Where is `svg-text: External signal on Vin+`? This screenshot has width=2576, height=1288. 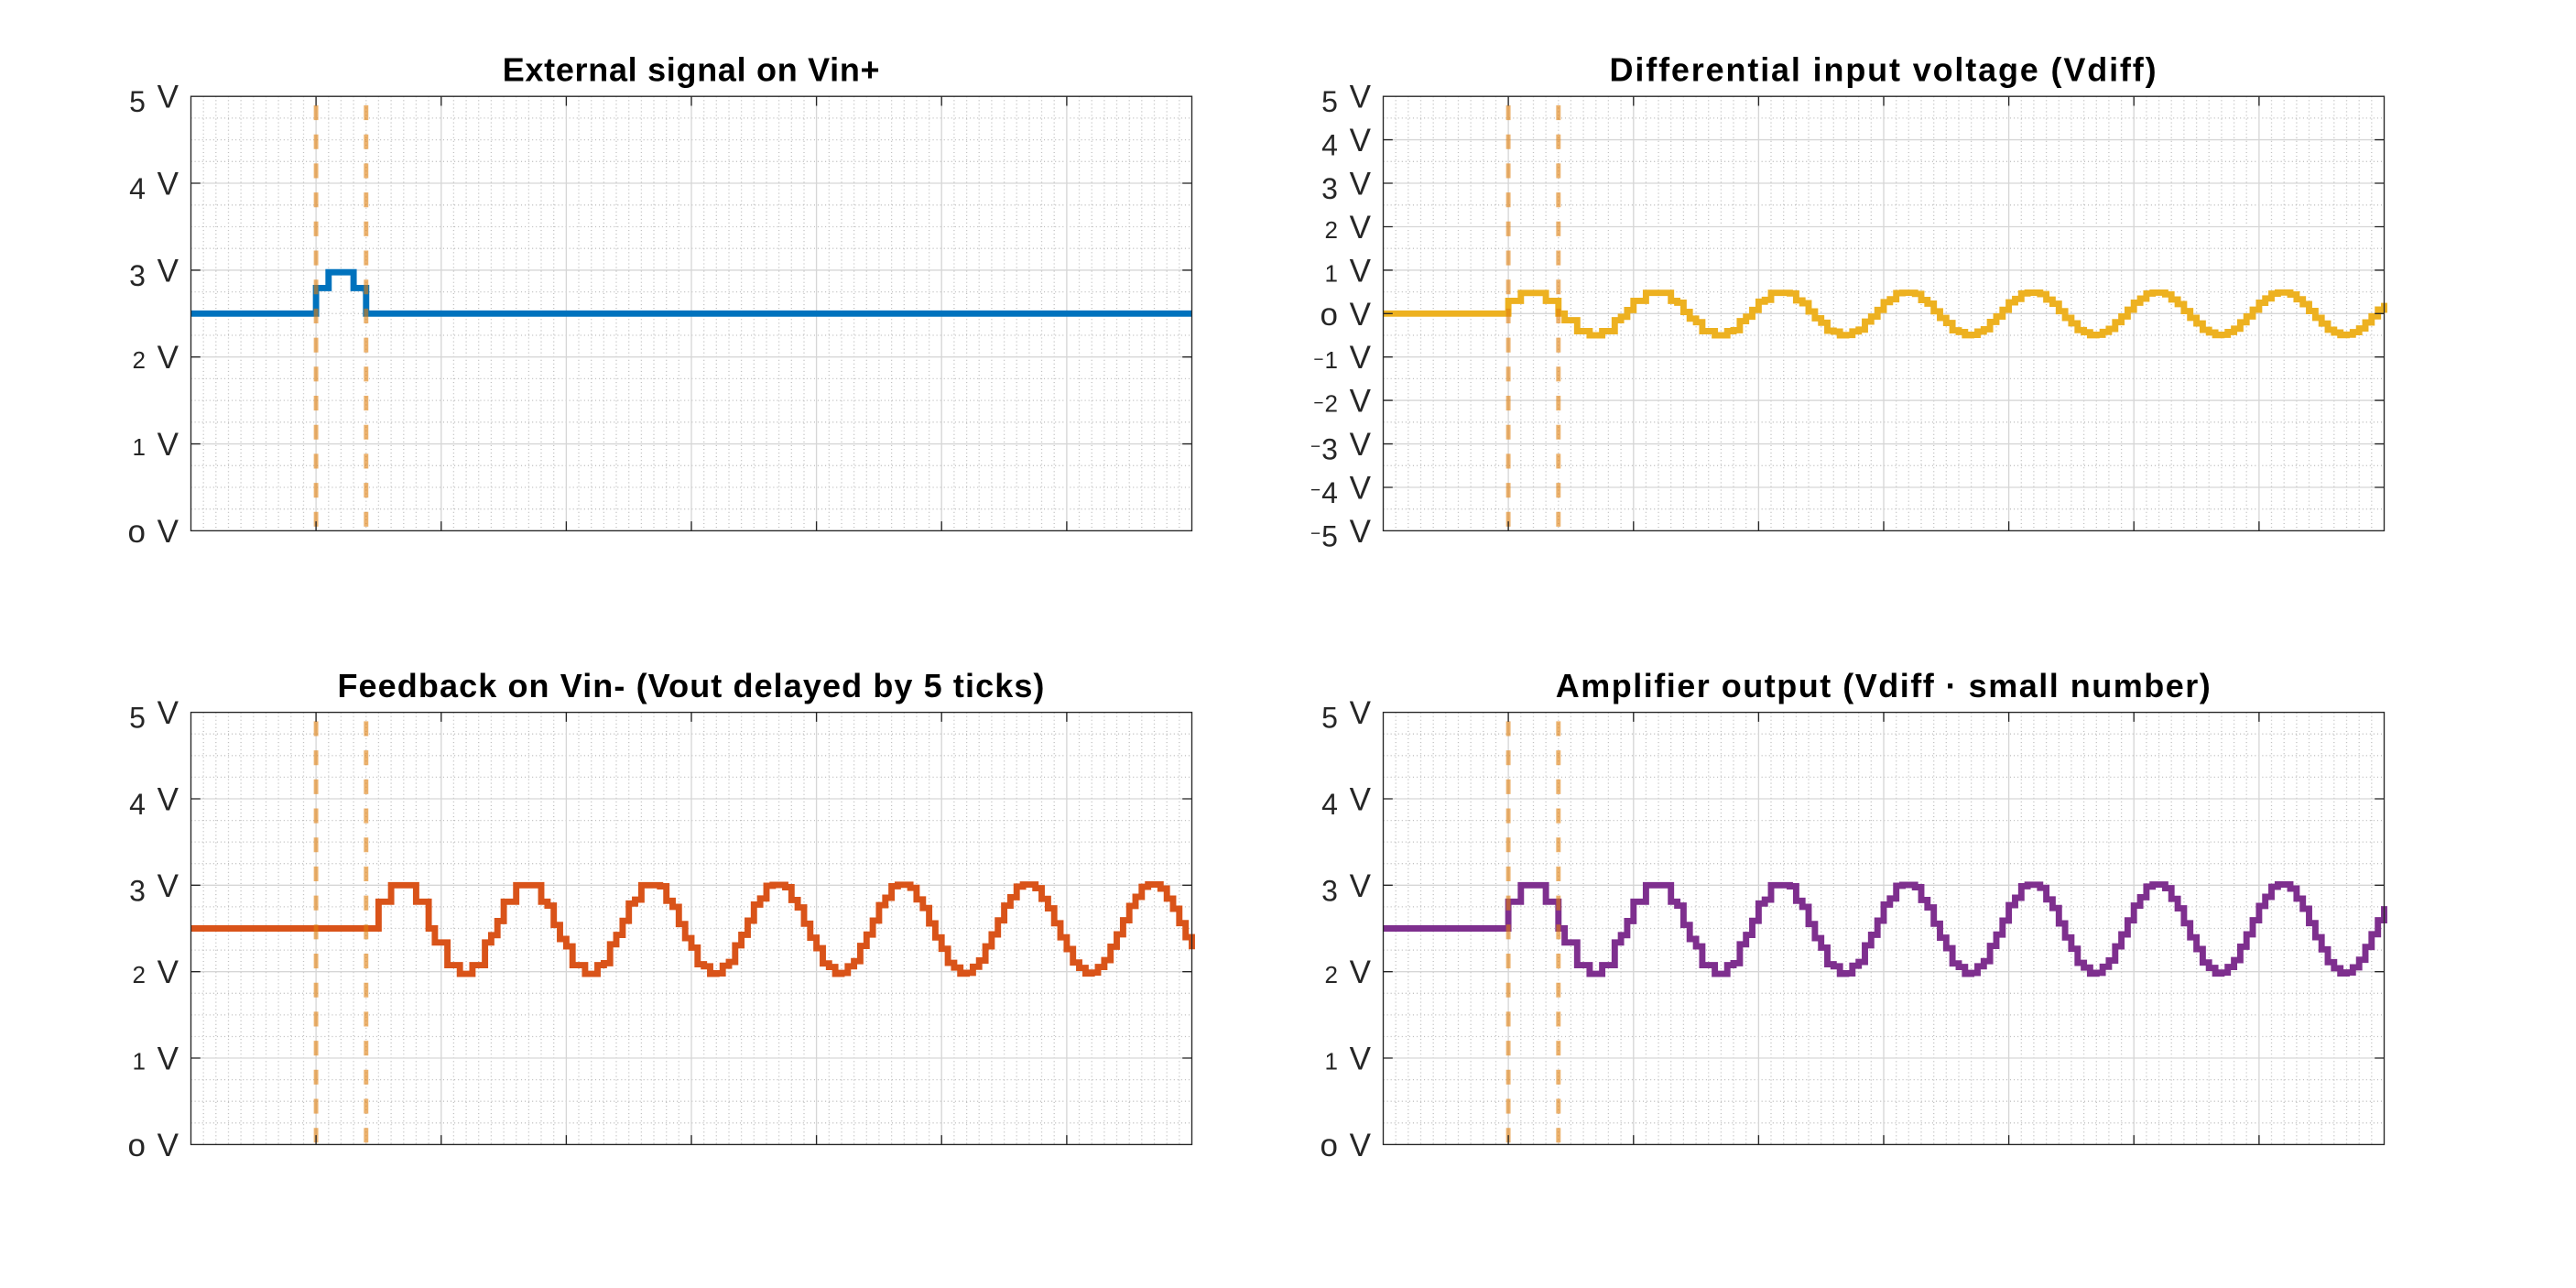 svg-text: External signal on Vin+ is located at coordinates (692, 70).